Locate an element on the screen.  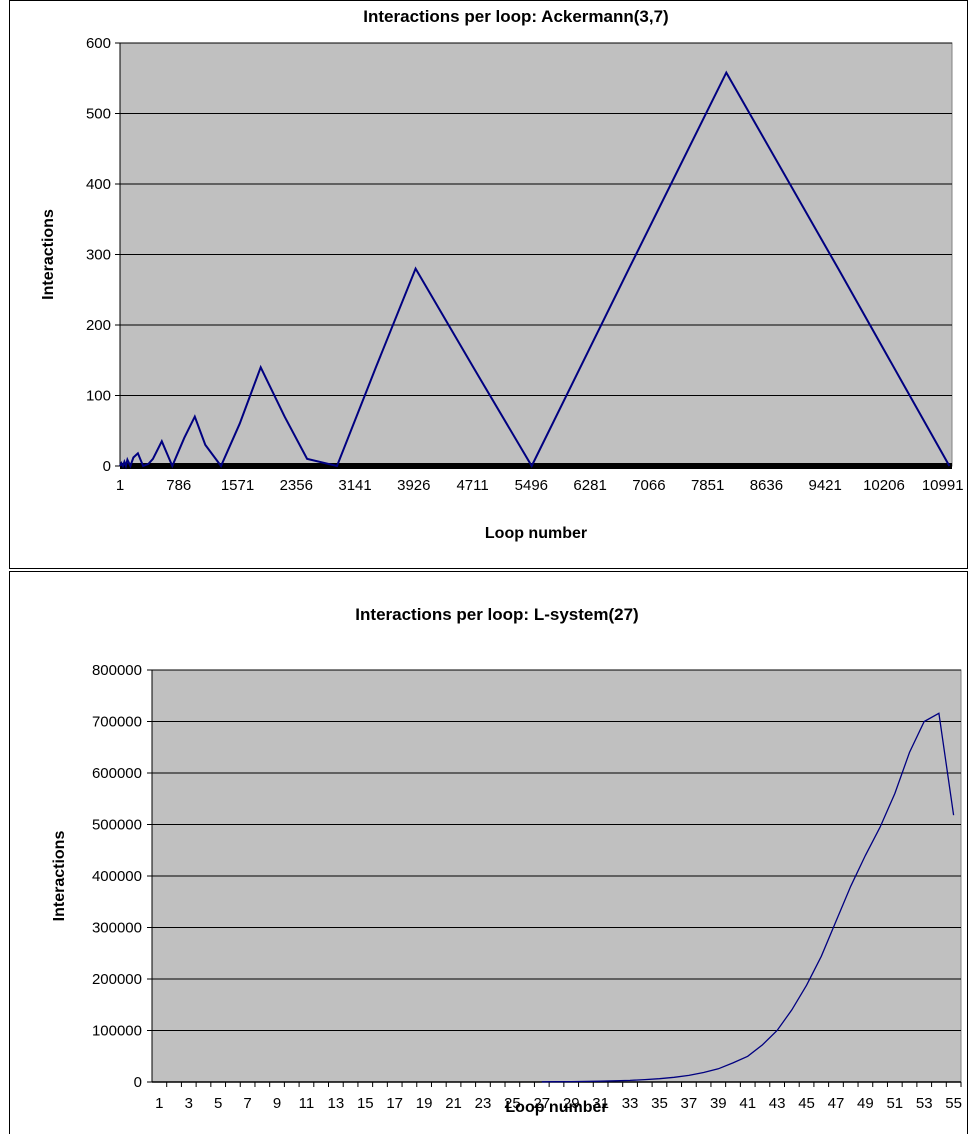
x-tick-label: 39 is located at coordinates (718, 1103).